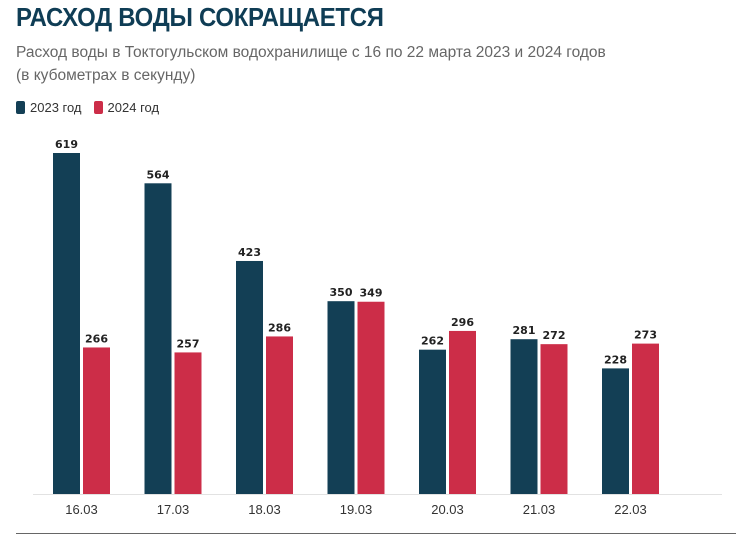  I want to click on subtitle-line-2: (в кубометрах в секунду), so click(106, 75).